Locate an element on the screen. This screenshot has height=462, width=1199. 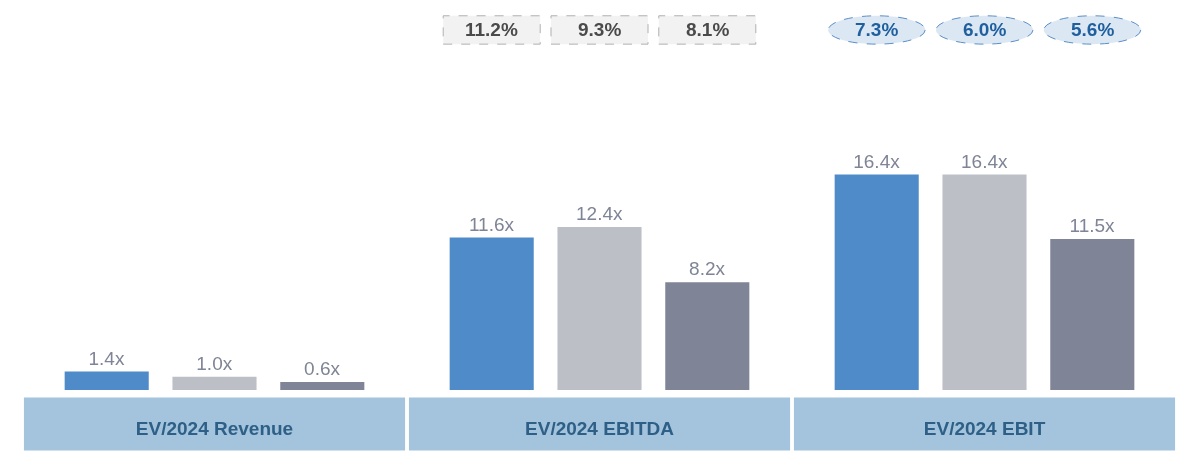
x-tick-label: EV/2024 Revenue is located at coordinates (214, 428).